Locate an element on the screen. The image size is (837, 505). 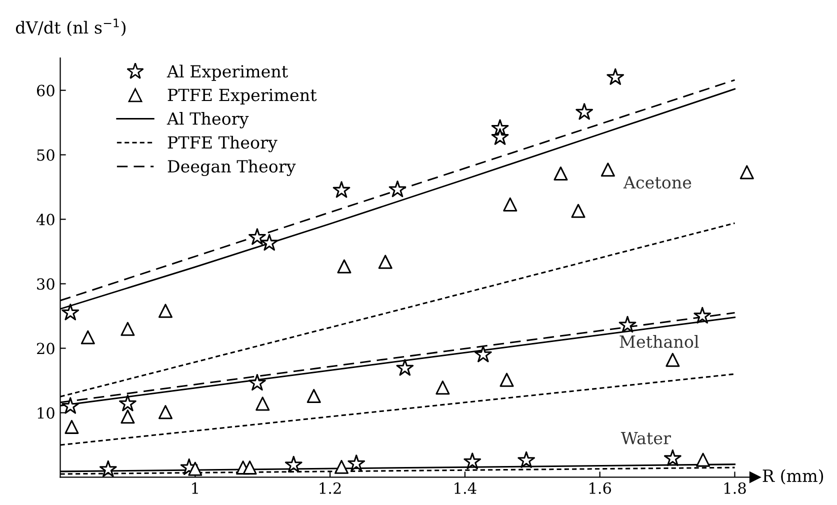
x-tick-label: 1.2 is located at coordinates (330, 488).